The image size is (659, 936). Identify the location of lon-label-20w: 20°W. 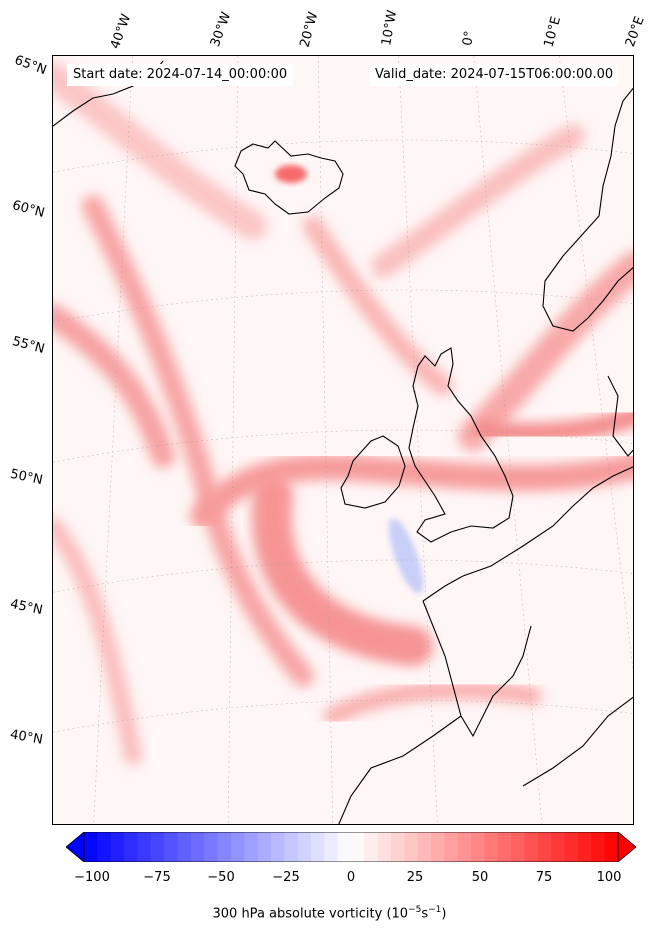
(309, 29).